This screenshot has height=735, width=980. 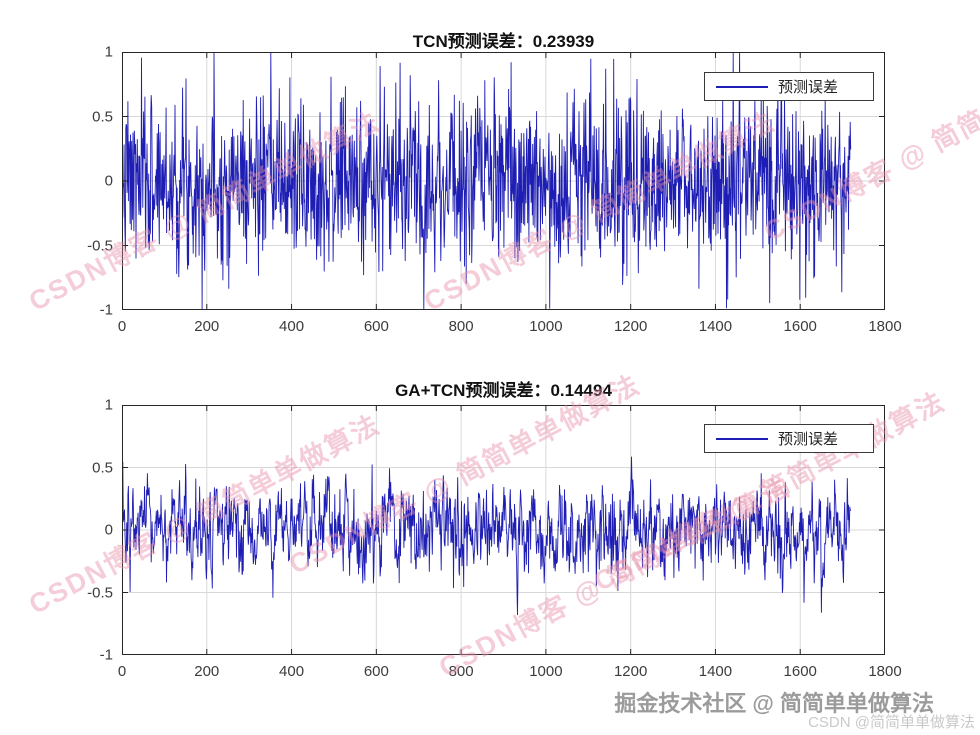 I want to click on footer-watermark-csdn: CSDN @简简单单做算法, so click(x=891, y=722).